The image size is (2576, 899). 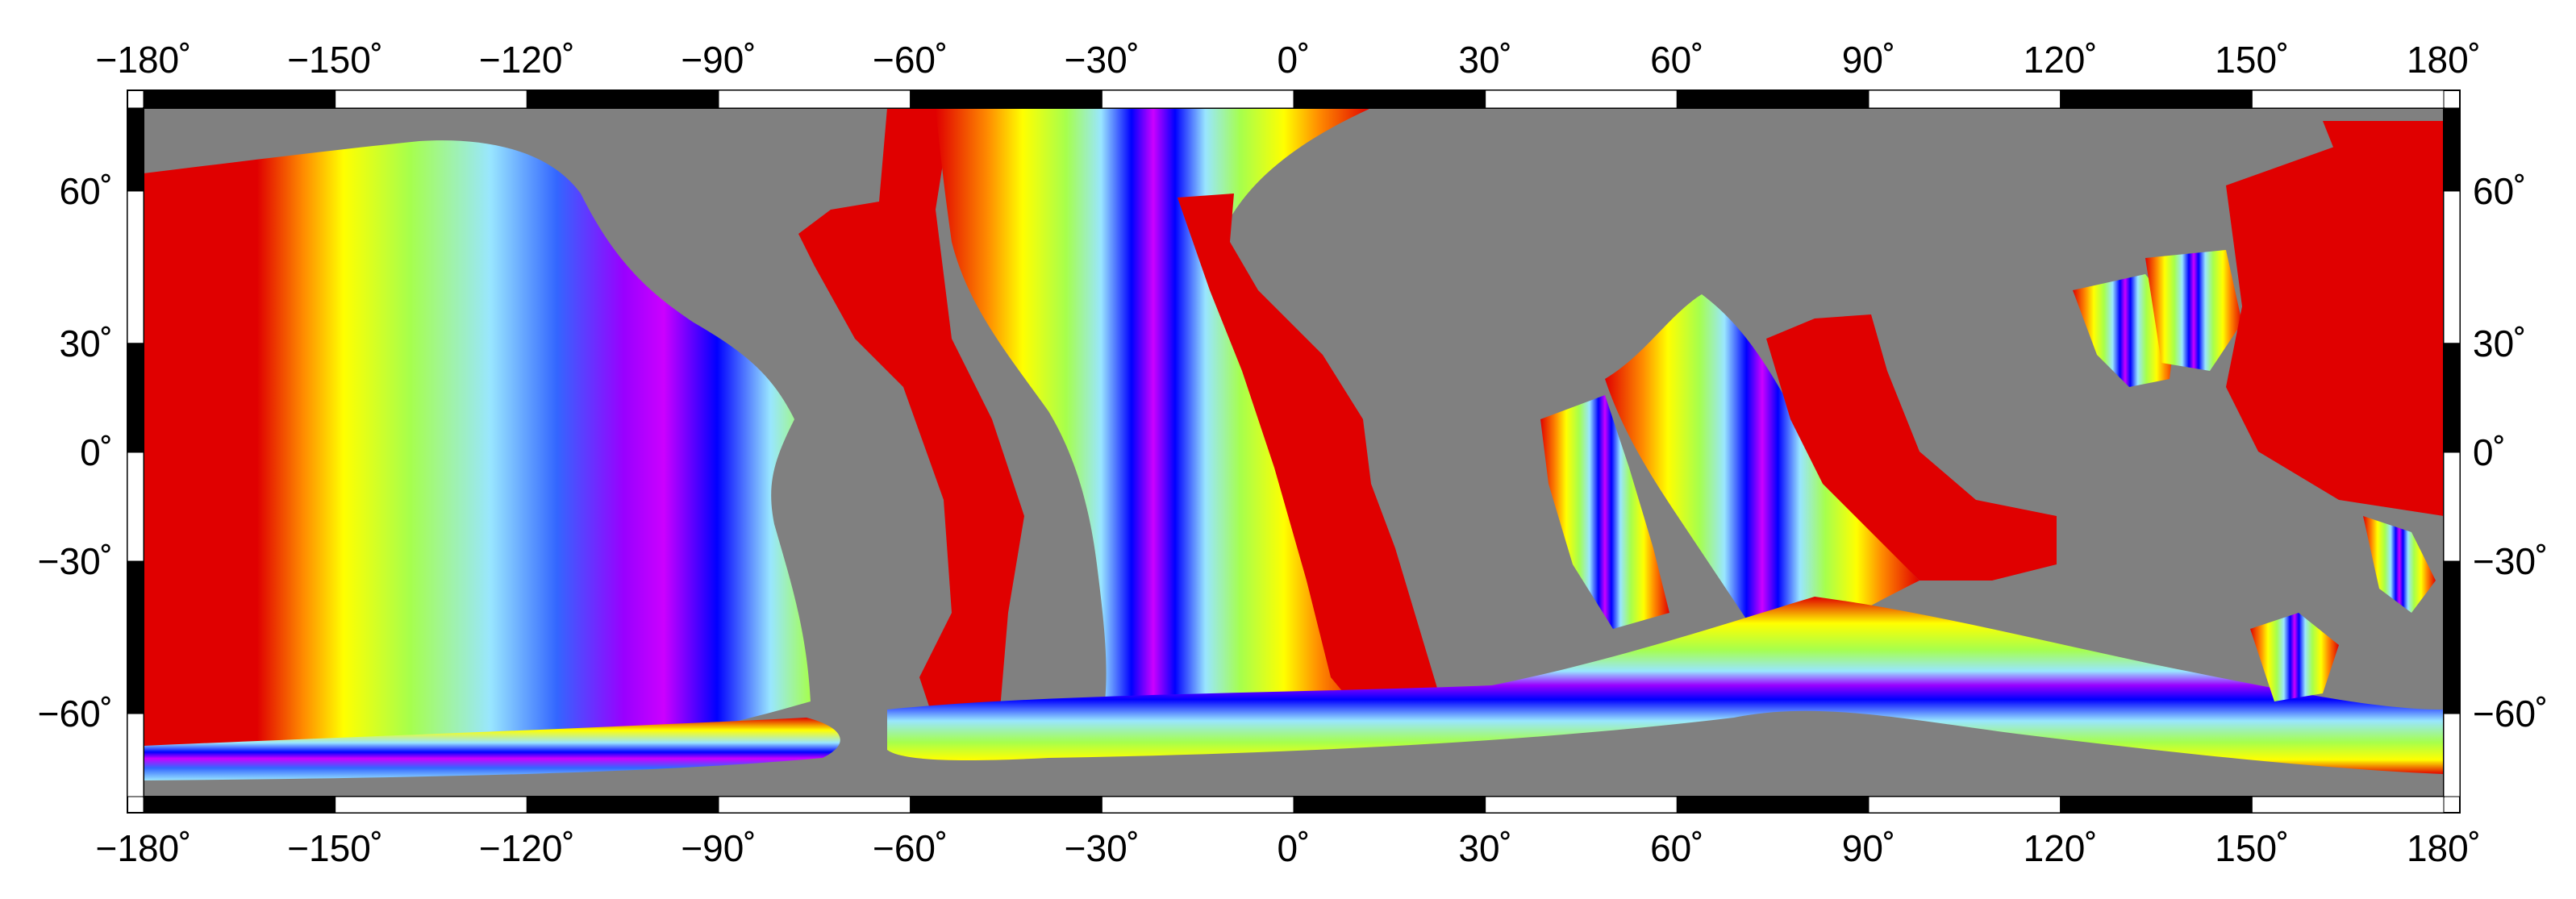 I want to click on left-label: 0˚, so click(x=96, y=452).